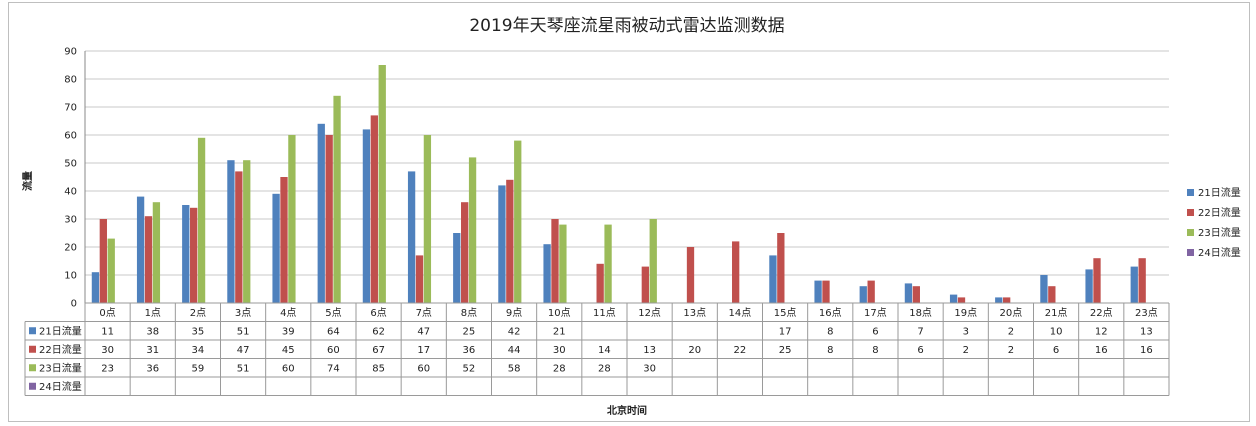 The width and height of the screenshot is (1256, 426). I want to click on data-label: 45, so click(288, 350).